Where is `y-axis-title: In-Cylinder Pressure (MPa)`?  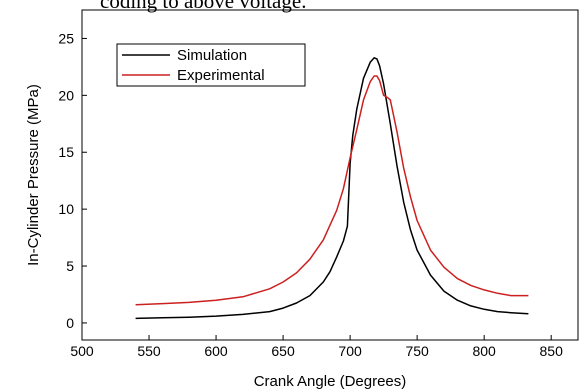 y-axis-title: In-Cylinder Pressure (MPa) is located at coordinates (33, 175).